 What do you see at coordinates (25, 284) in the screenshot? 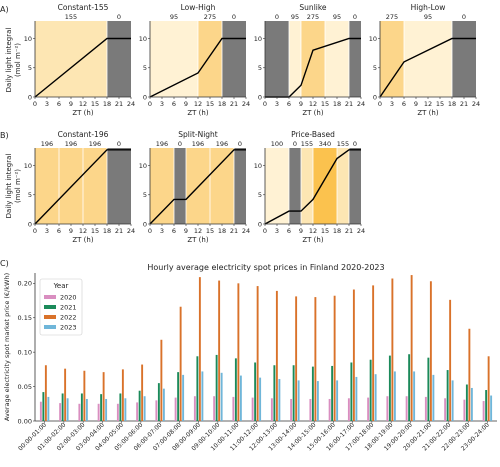
I see `bar-y-tick-label: 0.20` at bounding box center [25, 284].